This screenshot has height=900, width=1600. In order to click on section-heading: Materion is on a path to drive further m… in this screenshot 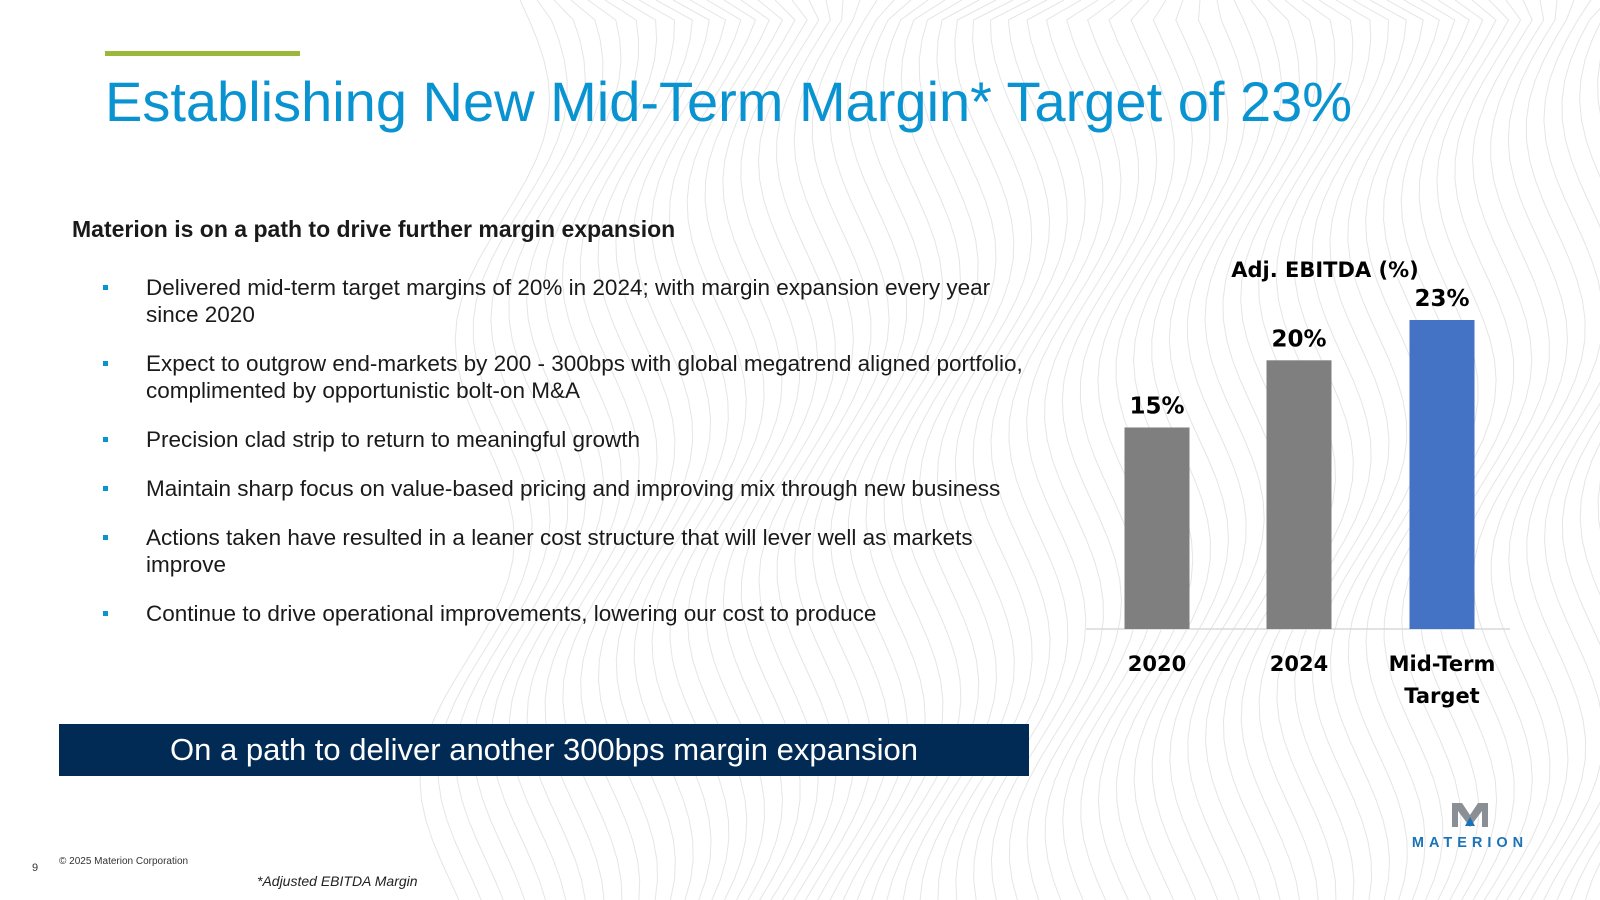, I will do `click(374, 229)`.